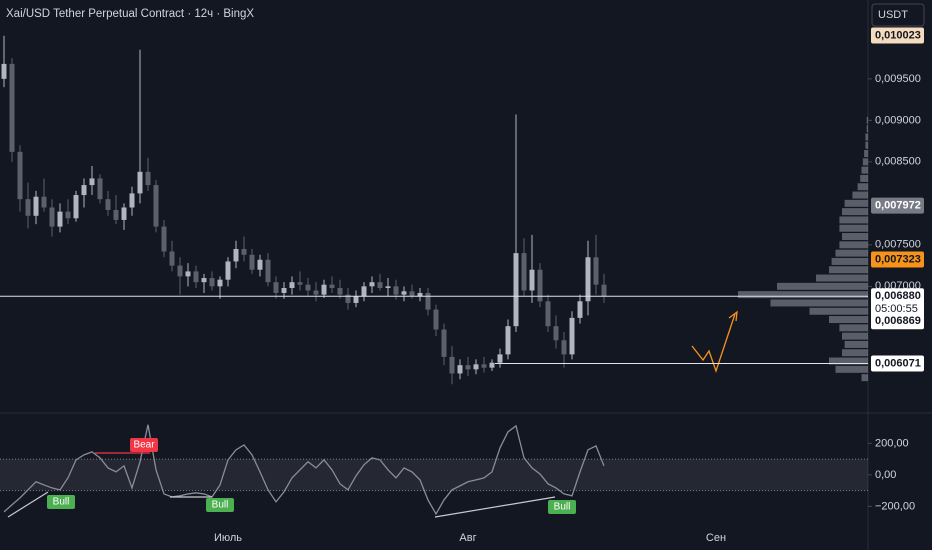 The width and height of the screenshot is (932, 550). What do you see at coordinates (898, 162) in the screenshot?
I see `y-tick-label: 0,008500` at bounding box center [898, 162].